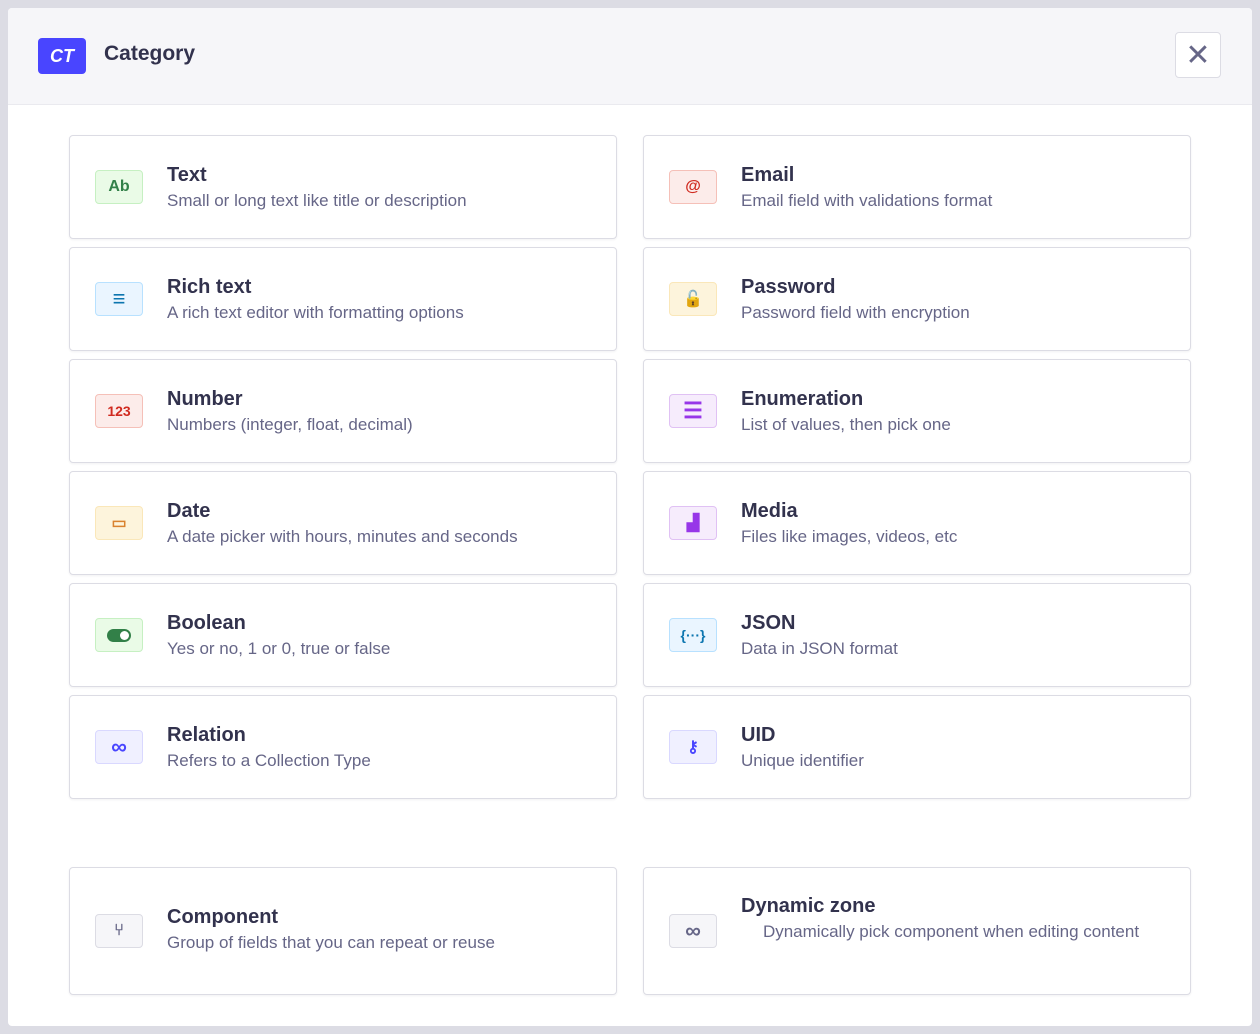  Describe the element at coordinates (290, 424) in the screenshot. I see `field-type-description: Numbers (integer, float, decimal)` at that location.